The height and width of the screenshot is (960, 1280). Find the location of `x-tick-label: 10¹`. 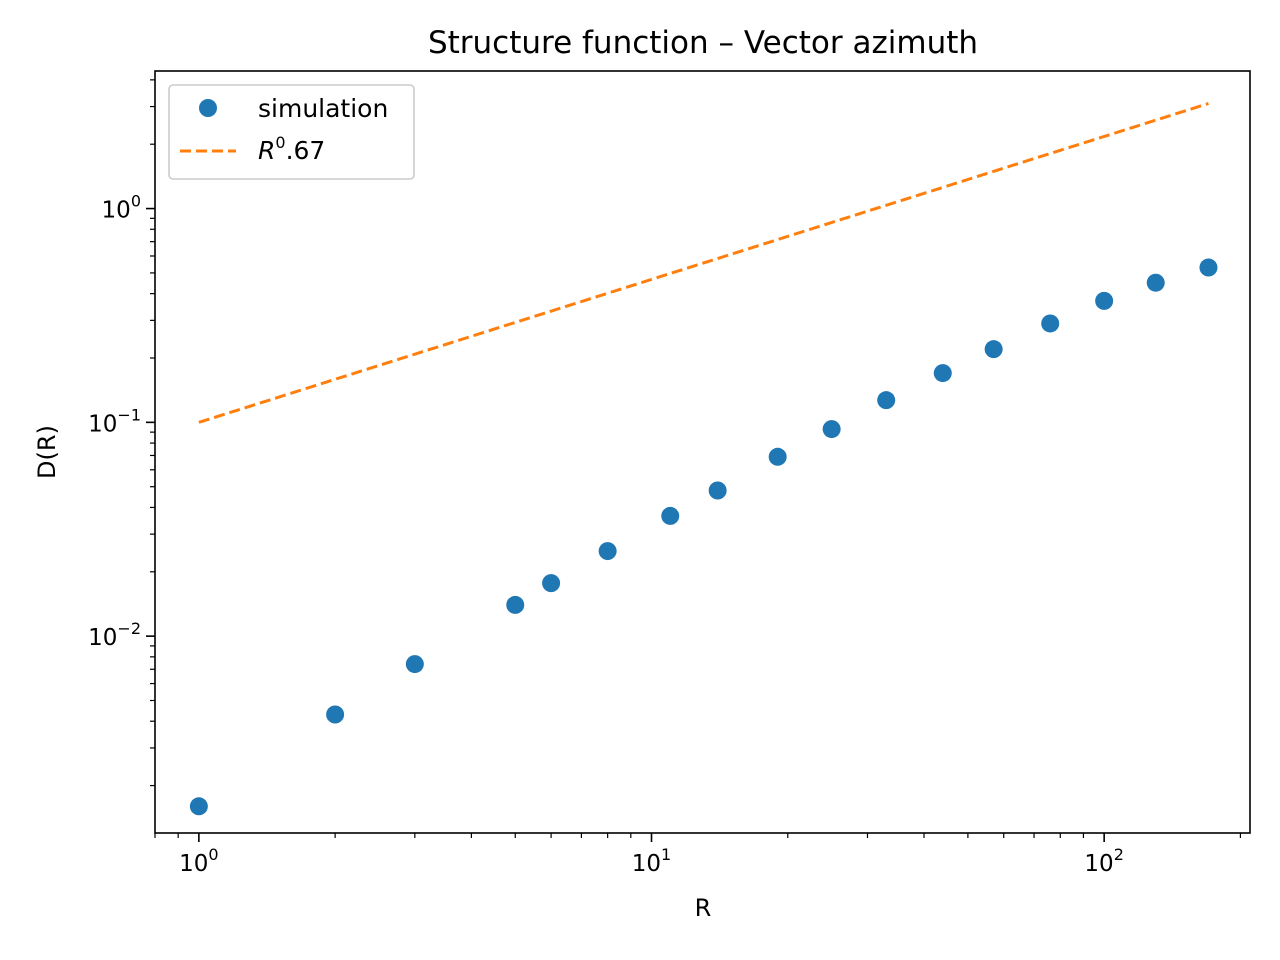

x-tick-label: 10¹ is located at coordinates (651, 861).